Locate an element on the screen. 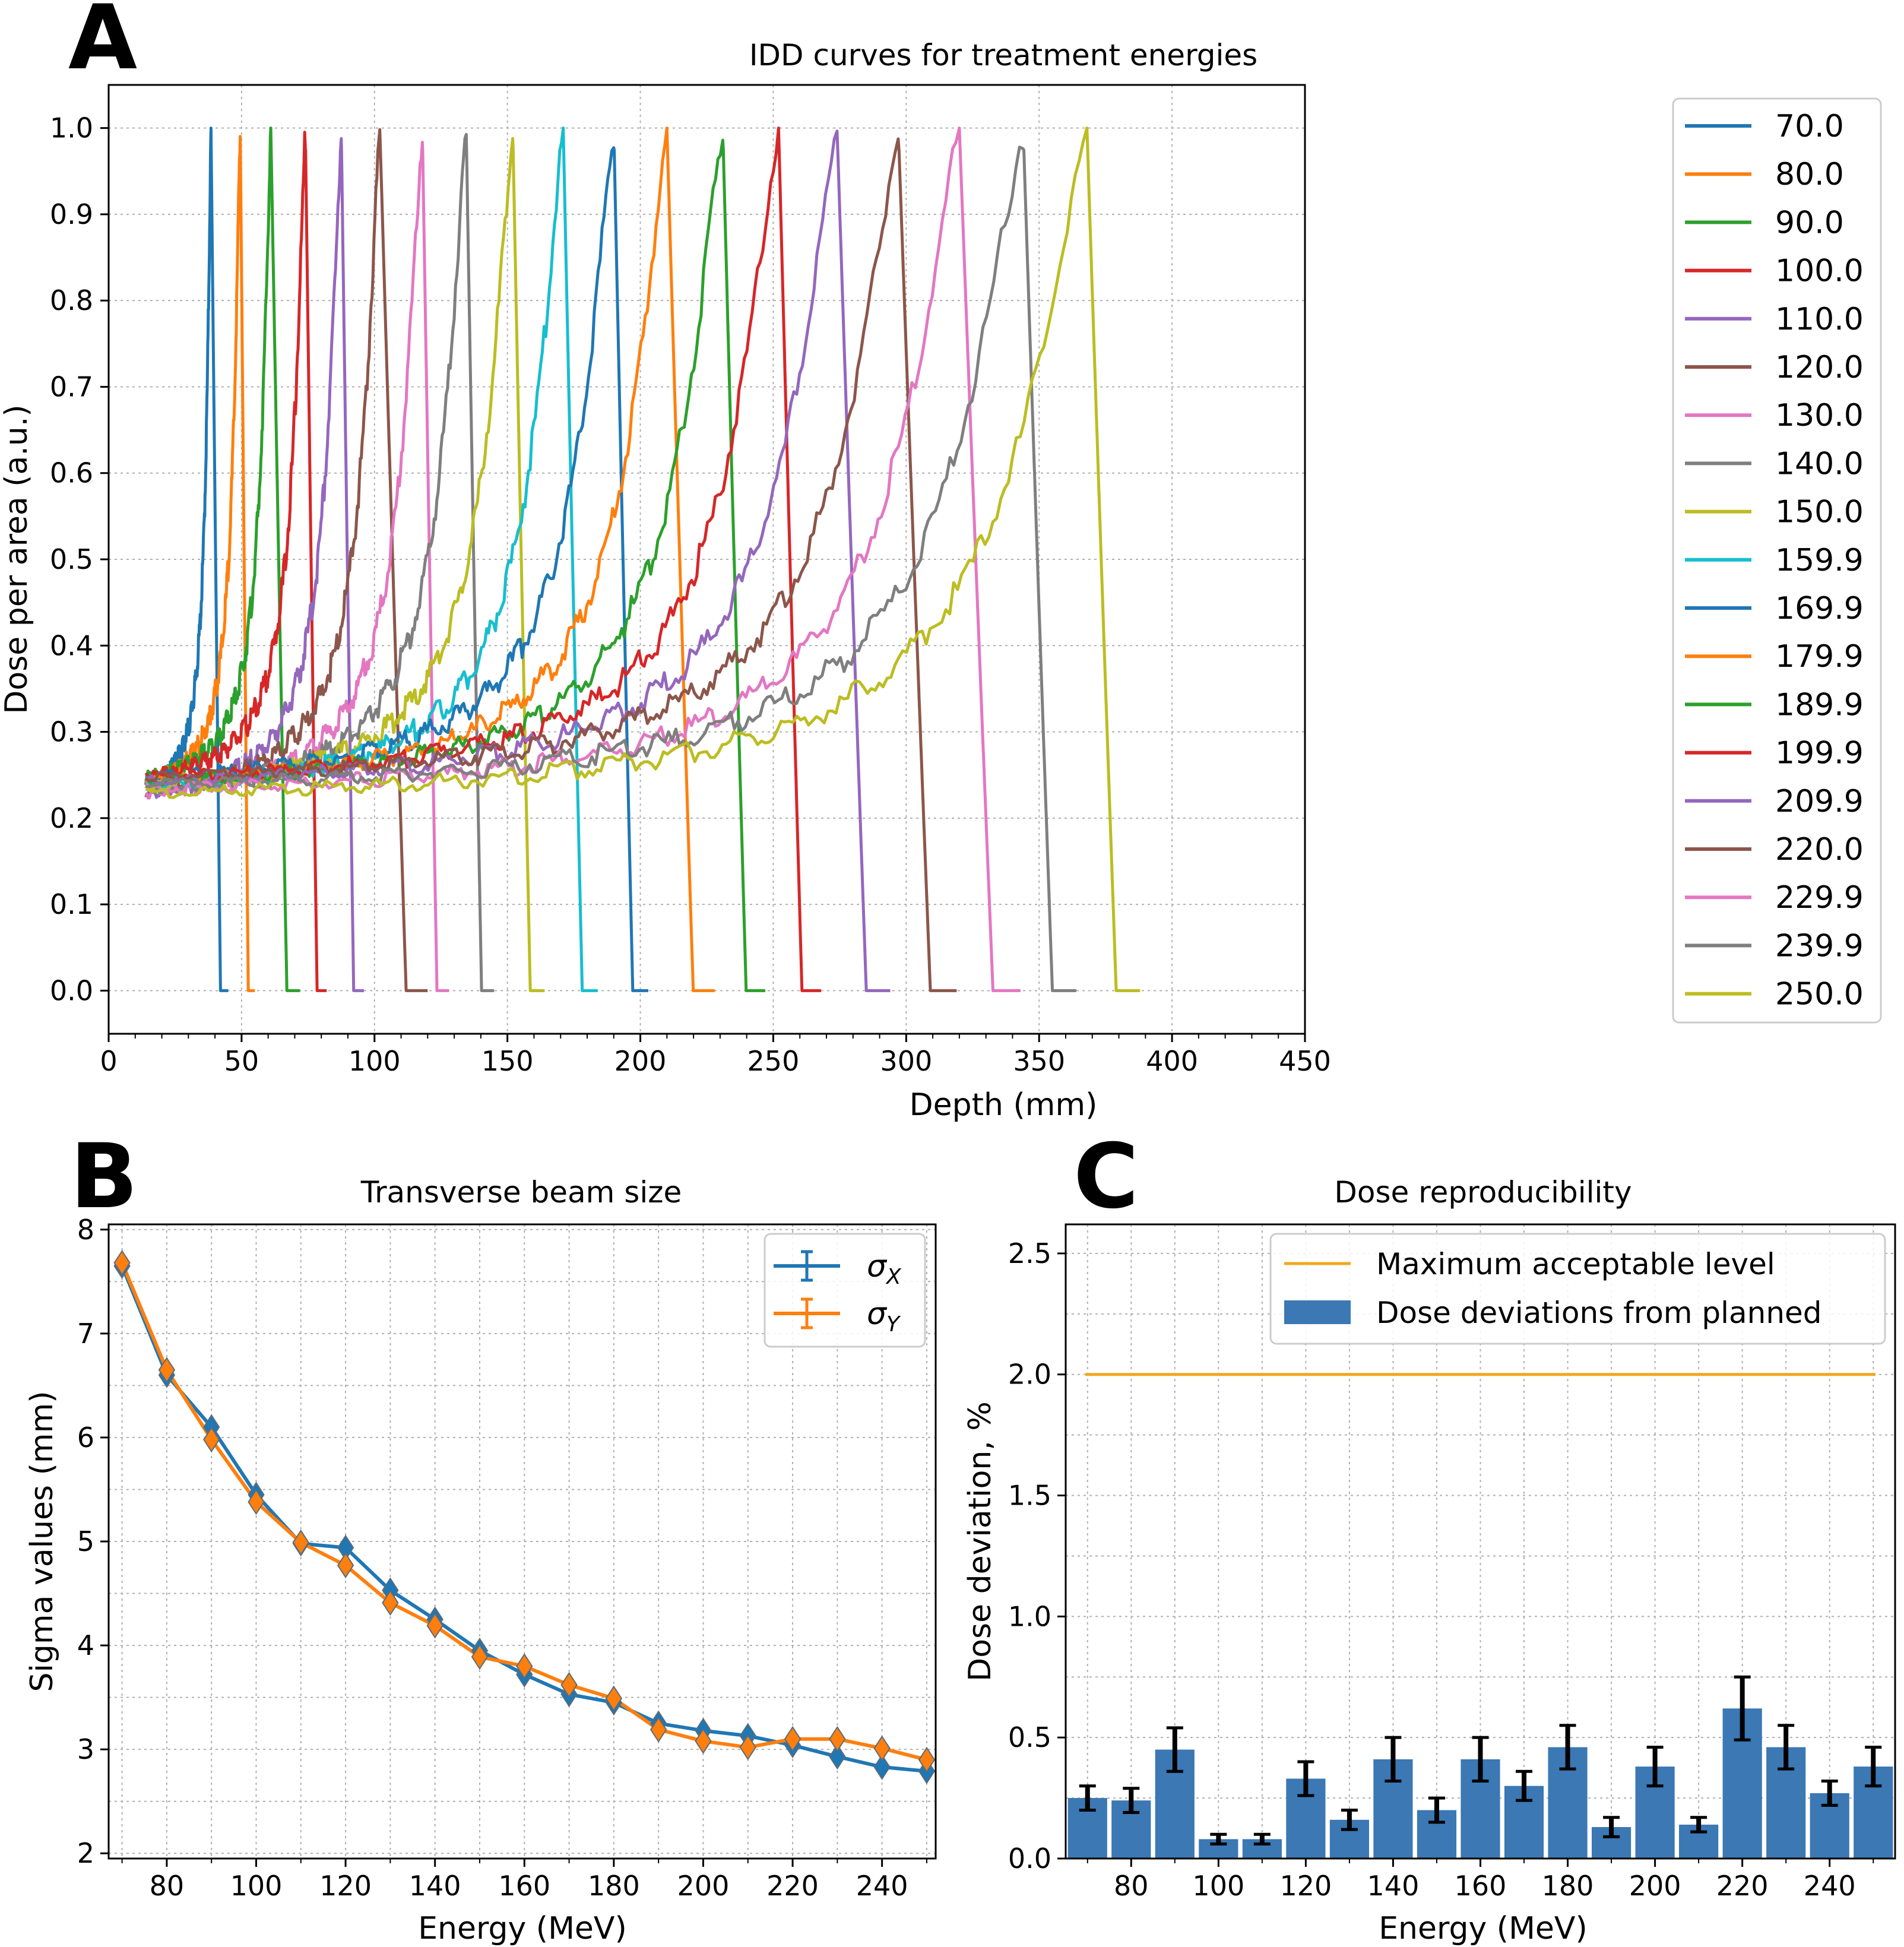 This screenshot has width=1904, height=1947. chart-a-title: IDD curves for treatment energies is located at coordinates (1003, 55).